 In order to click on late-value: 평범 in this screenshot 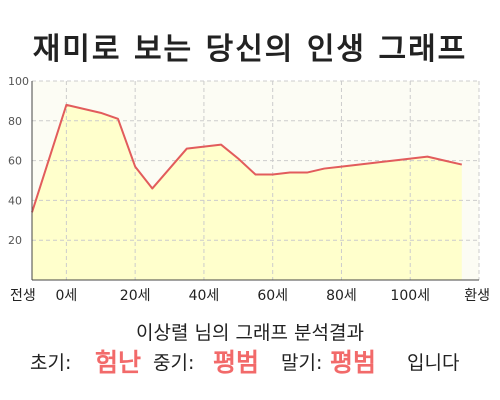, I will do `click(353, 362)`.